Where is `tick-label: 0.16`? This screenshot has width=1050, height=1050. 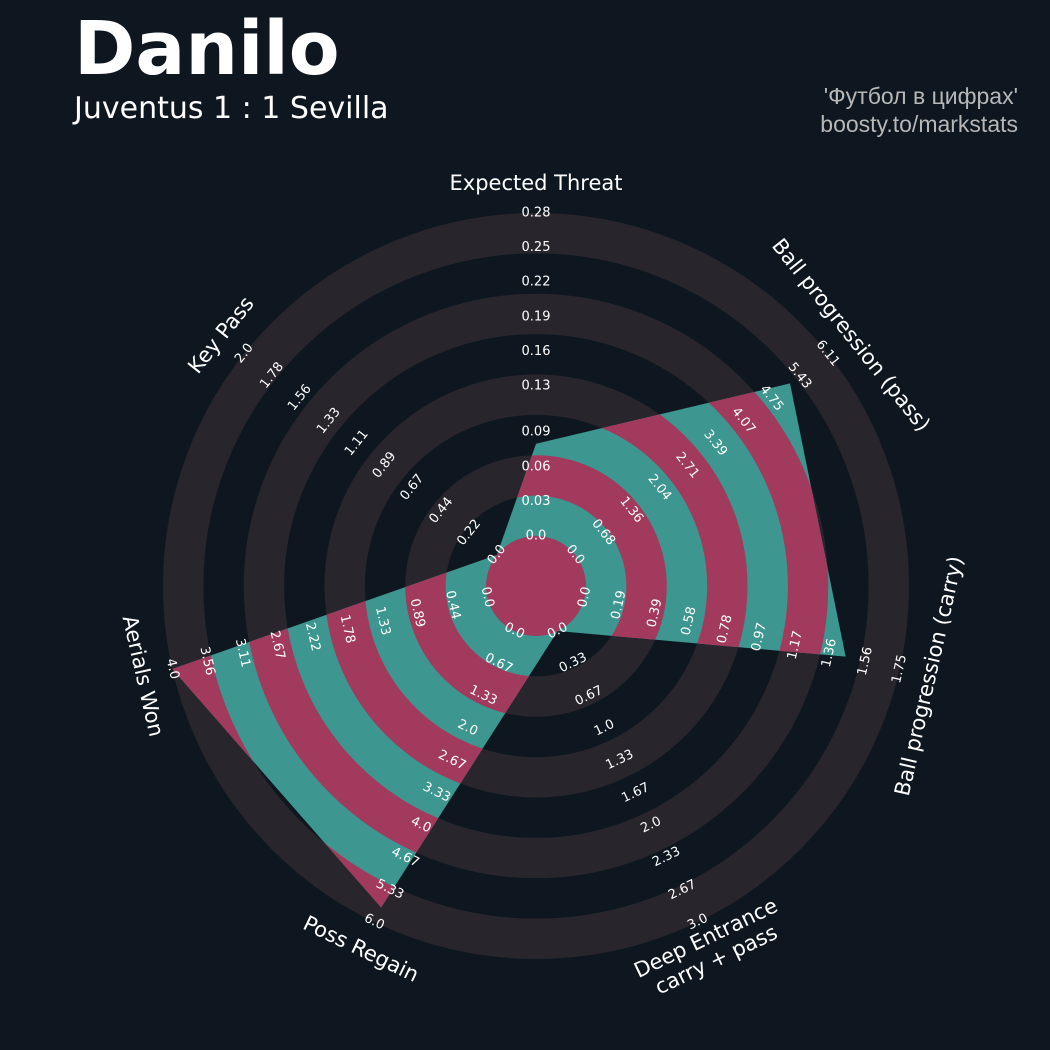
tick-label: 0.16 is located at coordinates (536, 351).